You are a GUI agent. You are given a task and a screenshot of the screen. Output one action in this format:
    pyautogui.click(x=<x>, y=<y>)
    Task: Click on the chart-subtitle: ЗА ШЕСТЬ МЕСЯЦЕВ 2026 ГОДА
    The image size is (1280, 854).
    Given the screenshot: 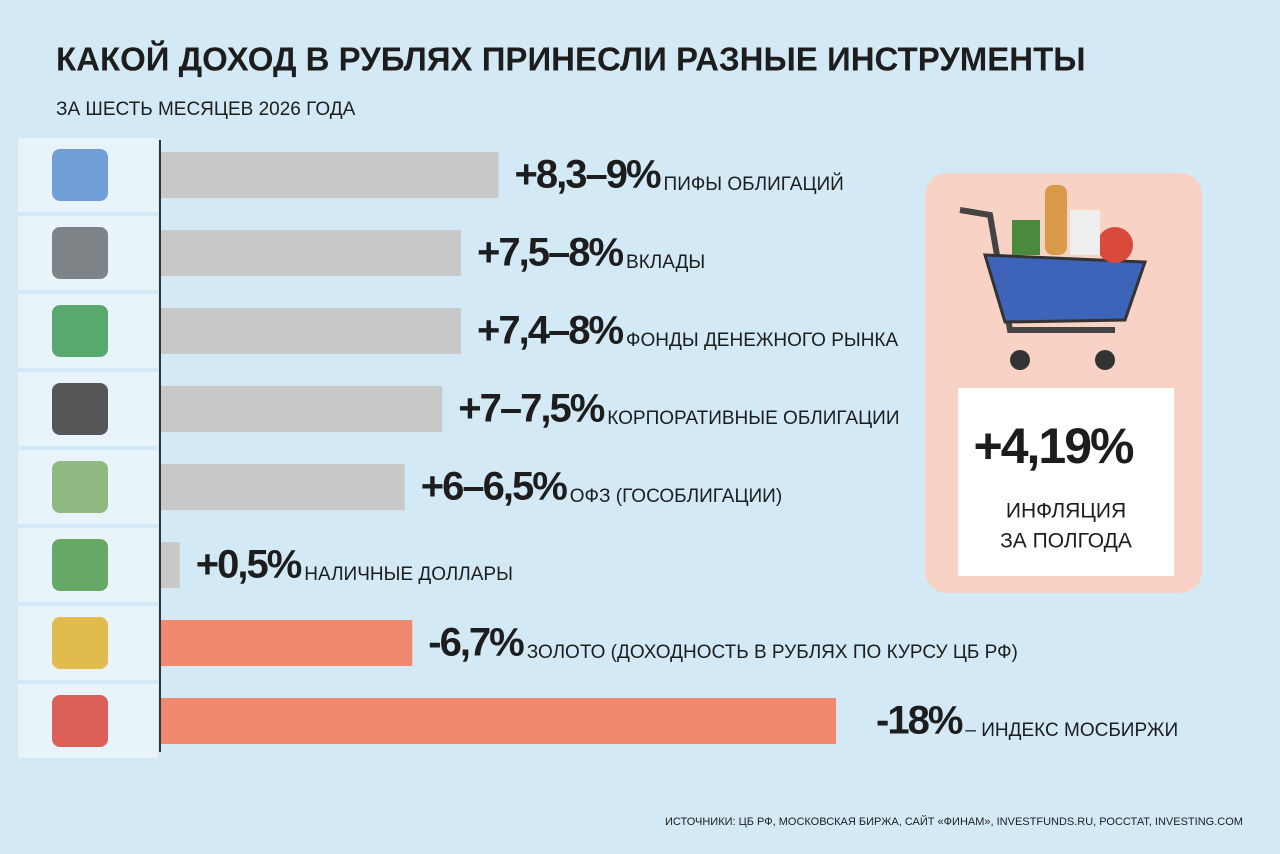 What is the action you would take?
    pyautogui.click(x=206, y=109)
    